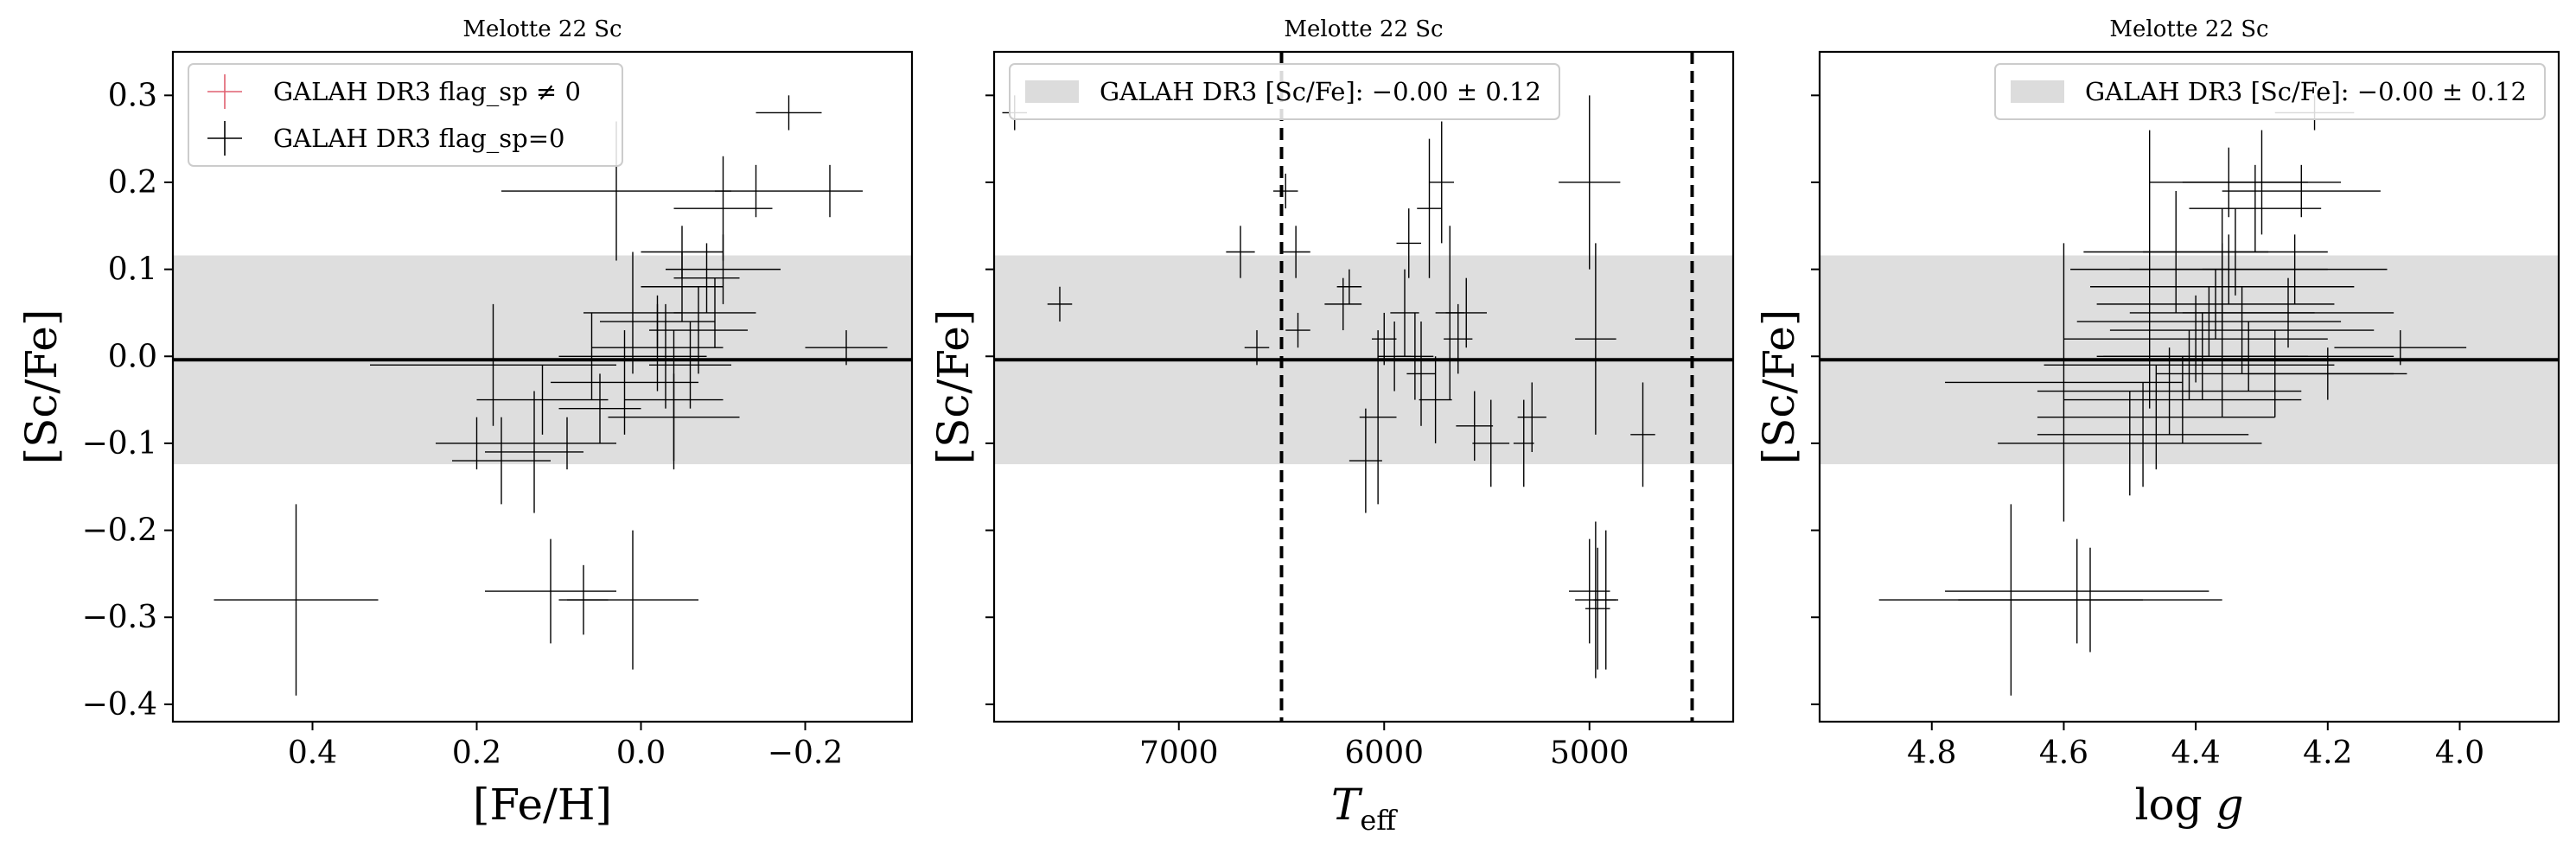  I want to click on x-axis-label-main: log, so click(2175, 805).